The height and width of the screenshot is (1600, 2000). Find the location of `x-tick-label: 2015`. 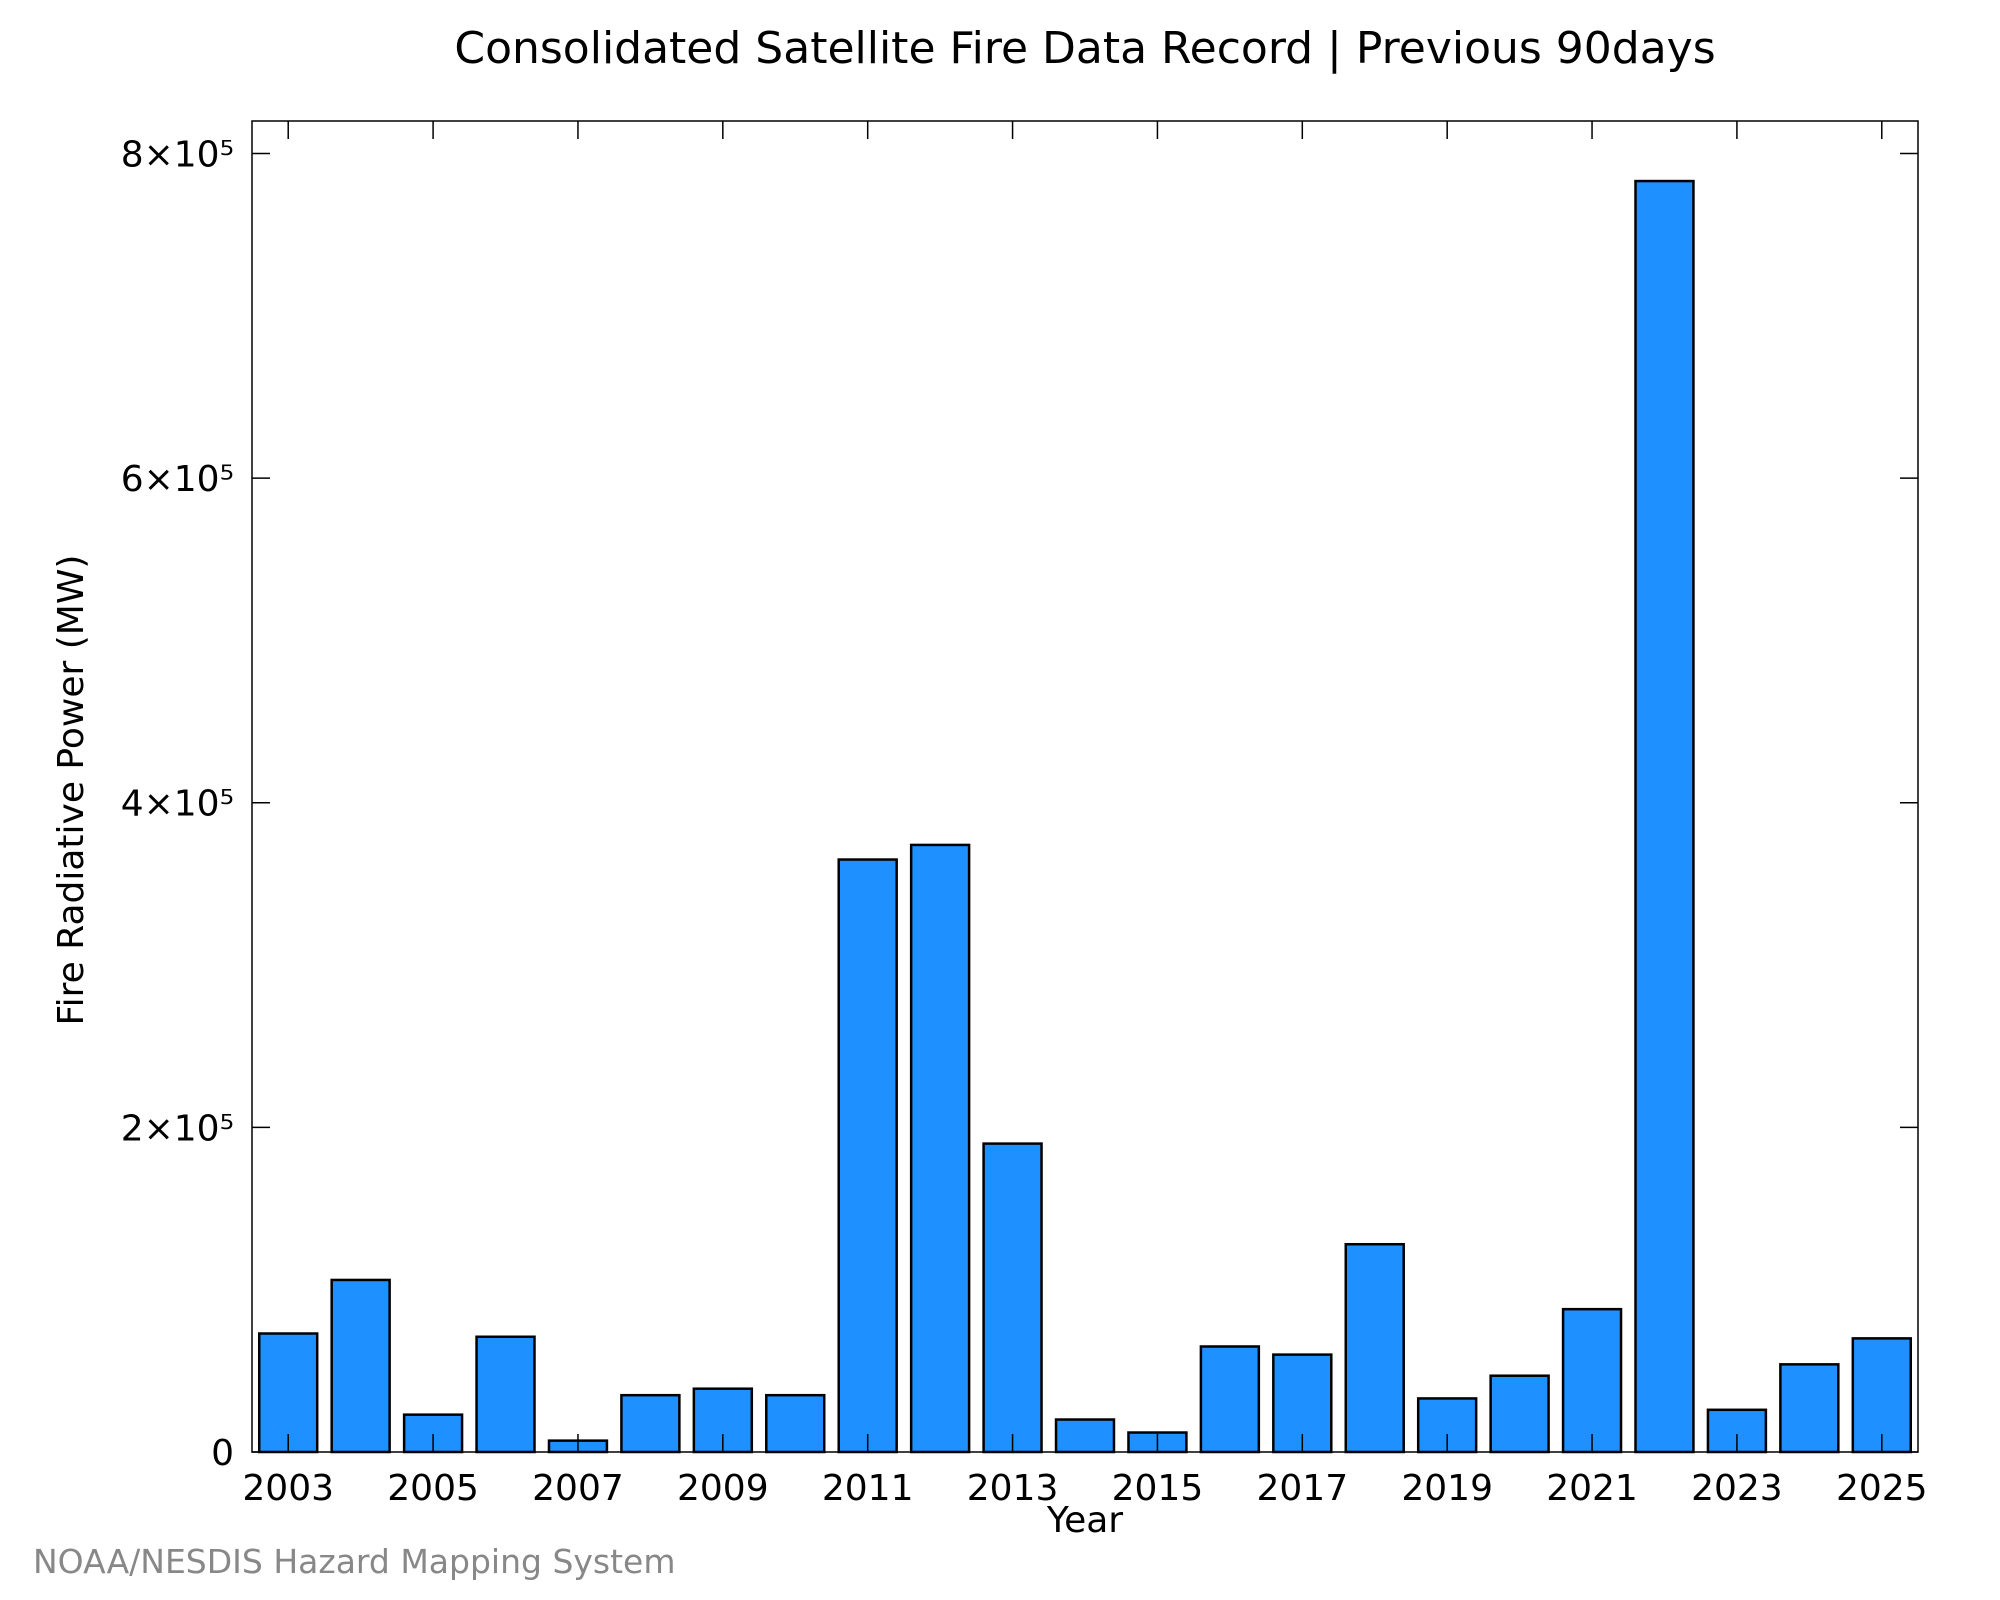

x-tick-label: 2015 is located at coordinates (1158, 1488).